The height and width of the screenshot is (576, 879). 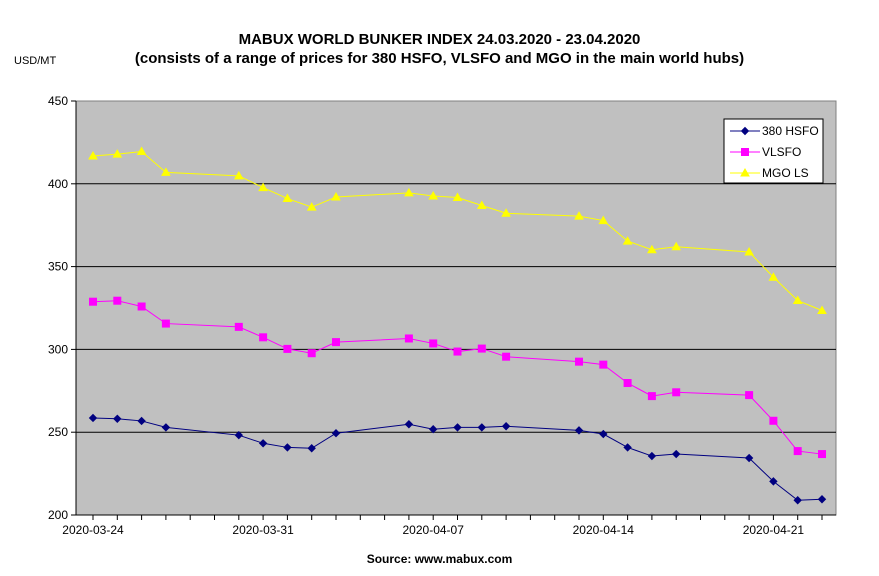 What do you see at coordinates (745, 131) in the screenshot?
I see `legend-marker-380-hsfo` at bounding box center [745, 131].